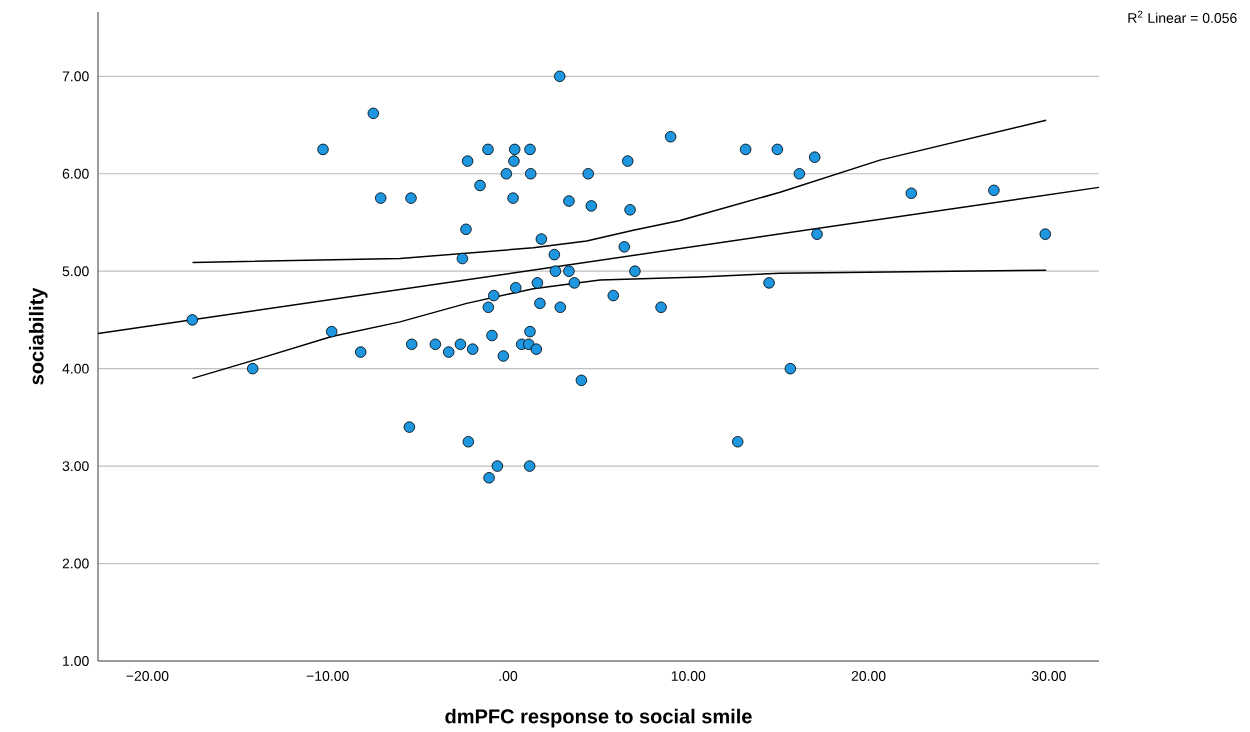  I want to click on y-tick-label: 6.00, so click(75, 173).